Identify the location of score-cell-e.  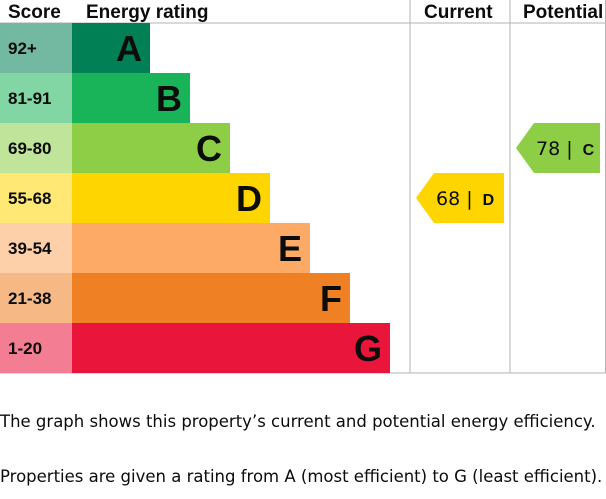
(36, 248).